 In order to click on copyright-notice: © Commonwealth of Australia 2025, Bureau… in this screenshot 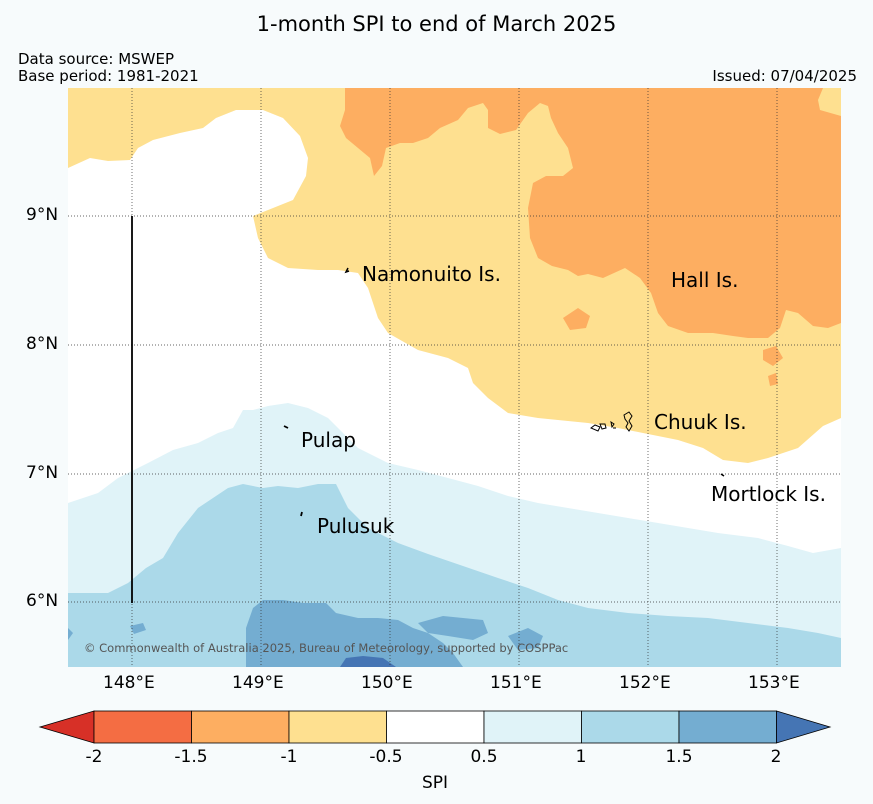, I will do `click(326, 648)`.